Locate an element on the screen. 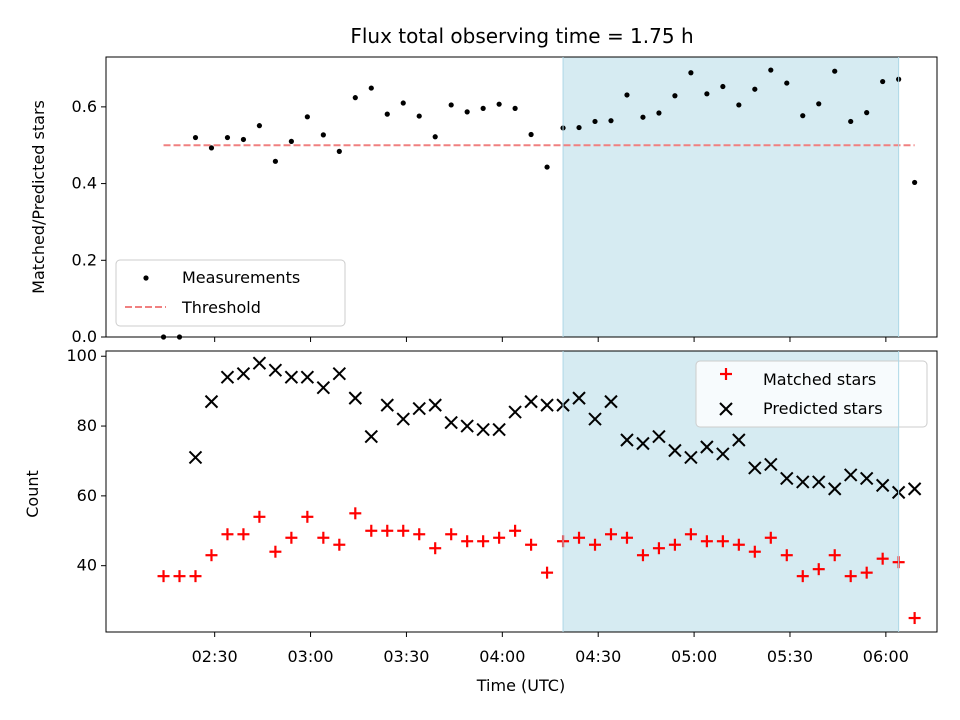 The width and height of the screenshot is (960, 720). top-legend: Measurements Threshold is located at coordinates (230, 293).